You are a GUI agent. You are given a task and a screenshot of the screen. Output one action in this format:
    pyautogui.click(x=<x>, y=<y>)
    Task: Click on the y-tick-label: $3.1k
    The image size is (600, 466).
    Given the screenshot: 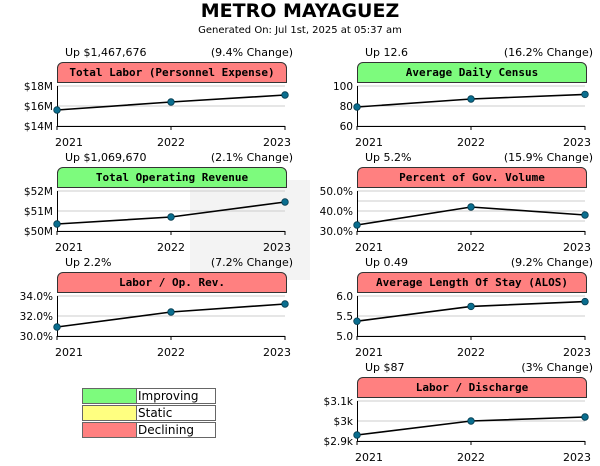 What is the action you would take?
    pyautogui.click(x=339, y=402)
    